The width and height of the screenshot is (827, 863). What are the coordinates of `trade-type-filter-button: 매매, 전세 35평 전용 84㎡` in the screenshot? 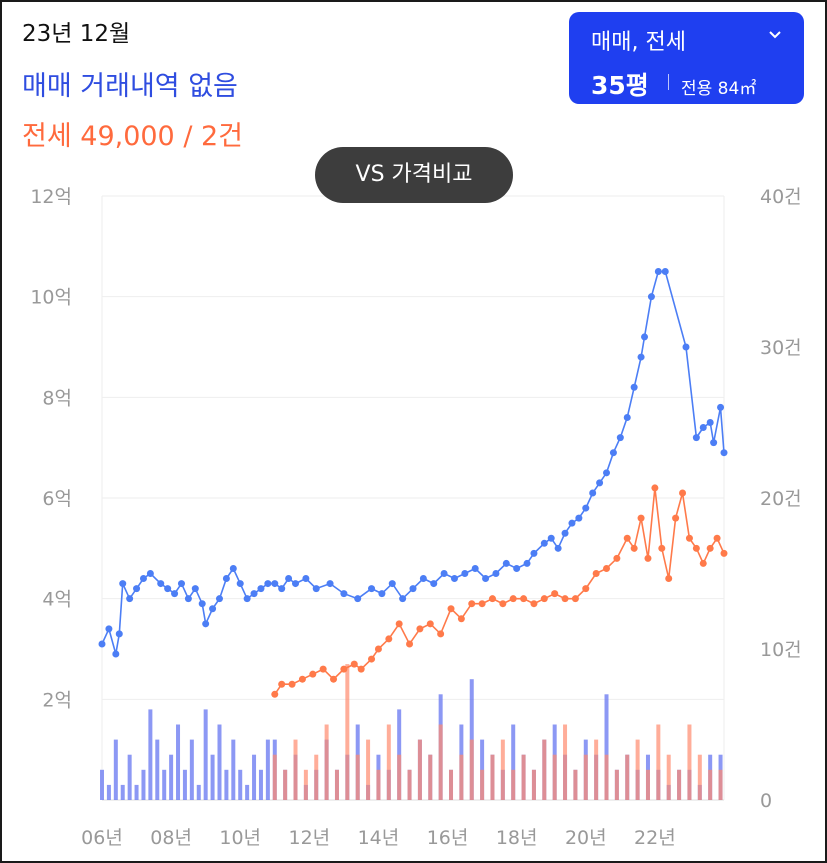 It's located at (686, 58).